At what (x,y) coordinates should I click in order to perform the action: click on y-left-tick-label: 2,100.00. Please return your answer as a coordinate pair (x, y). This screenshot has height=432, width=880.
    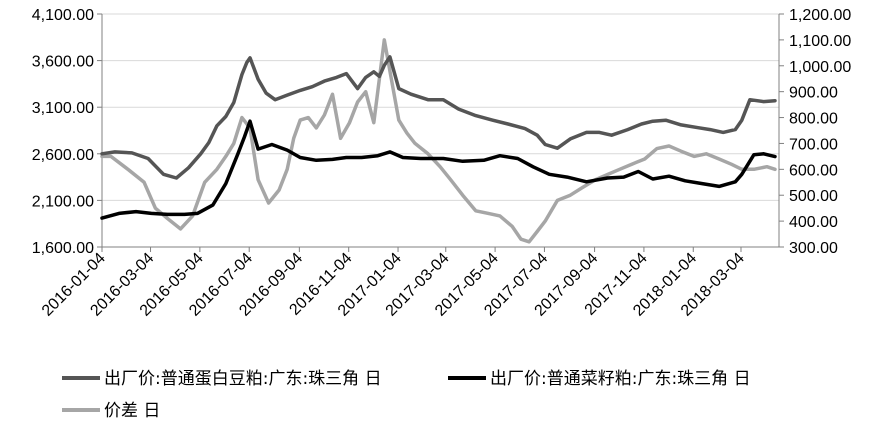
    Looking at the image, I should click on (63, 201).